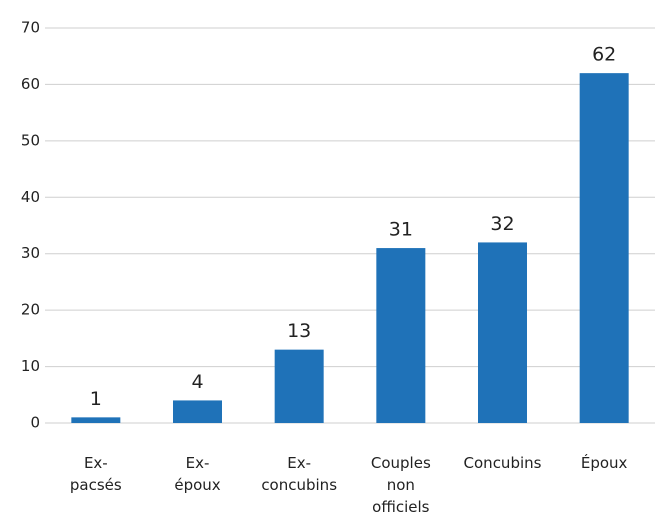 This screenshot has height=514, width=656. What do you see at coordinates (30, 310) in the screenshot?
I see `y-tick-label: 20` at bounding box center [30, 310].